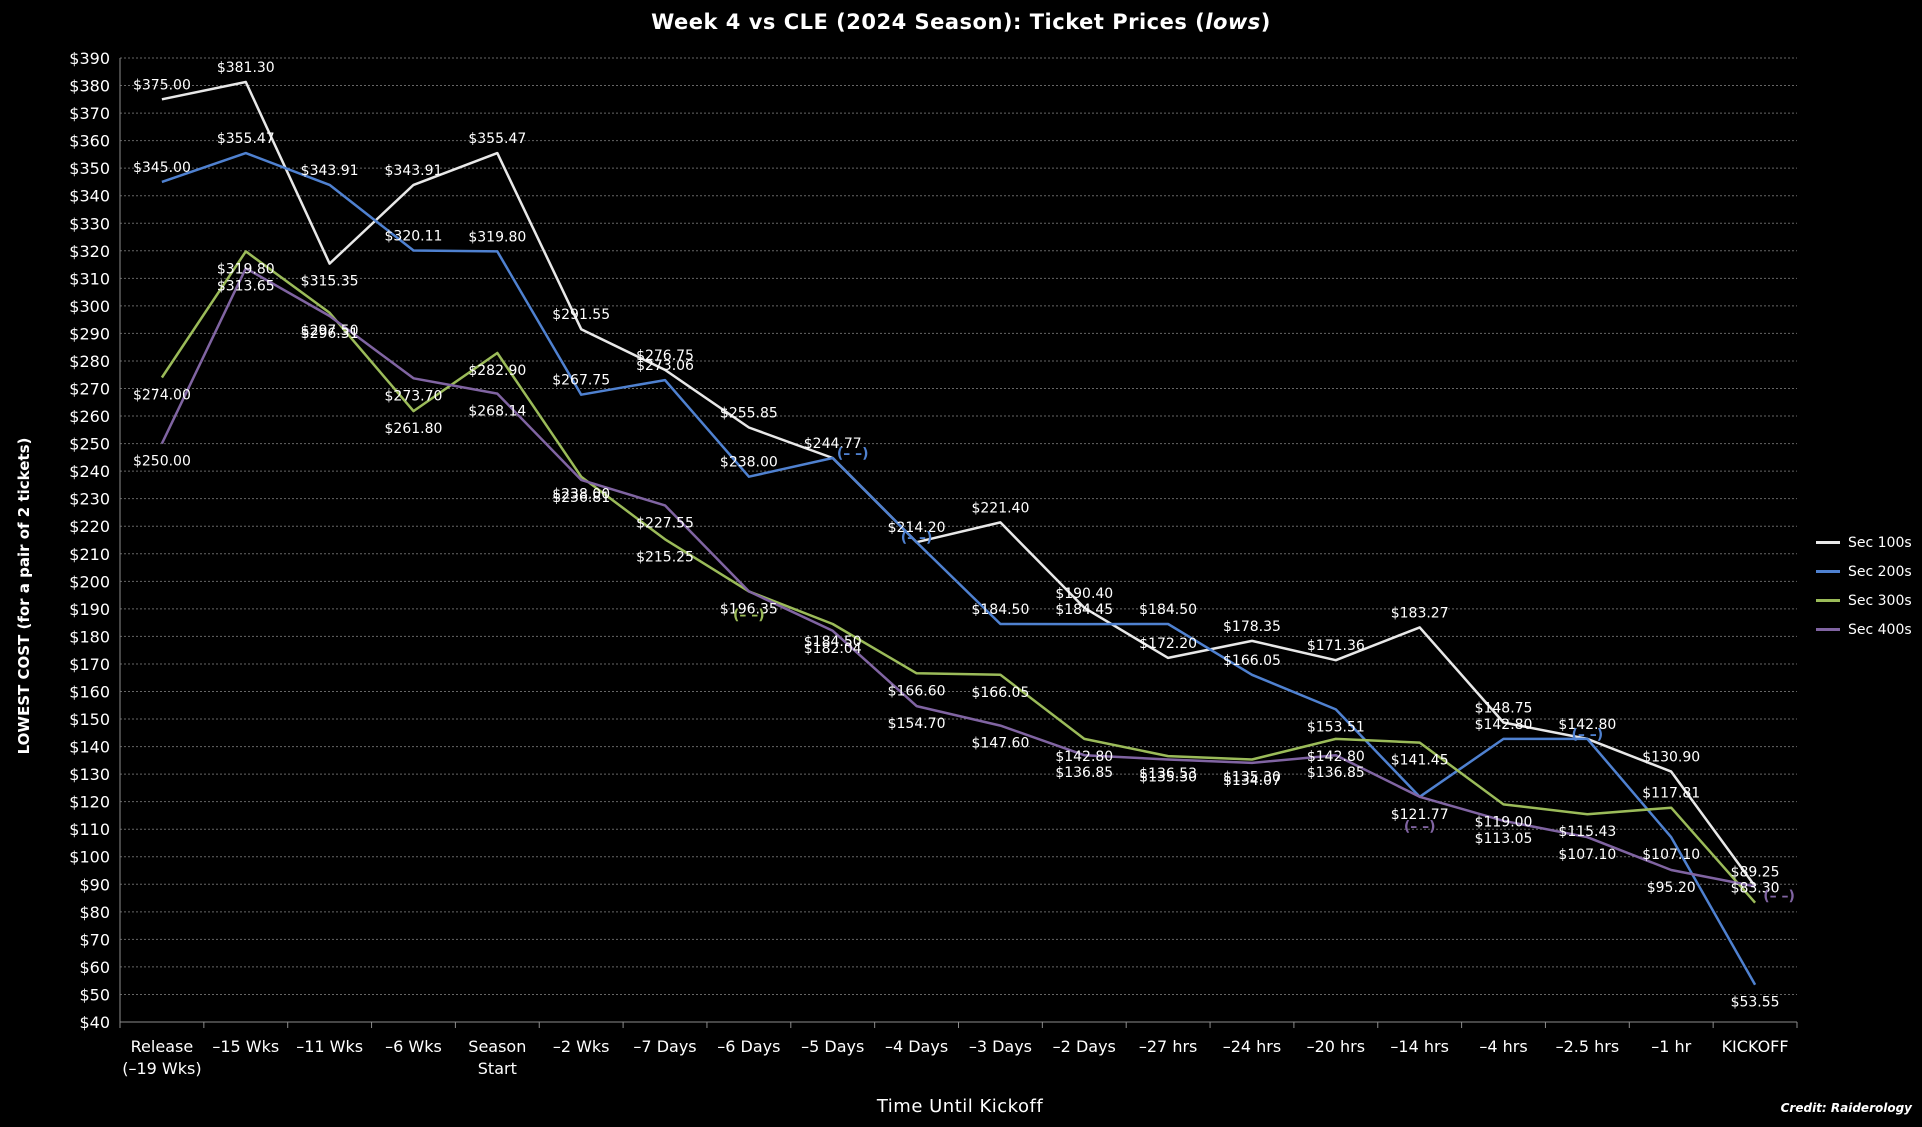 The width and height of the screenshot is (1922, 1127). What do you see at coordinates (1168, 778) in the screenshot?
I see `data-label: $135.30` at bounding box center [1168, 778].